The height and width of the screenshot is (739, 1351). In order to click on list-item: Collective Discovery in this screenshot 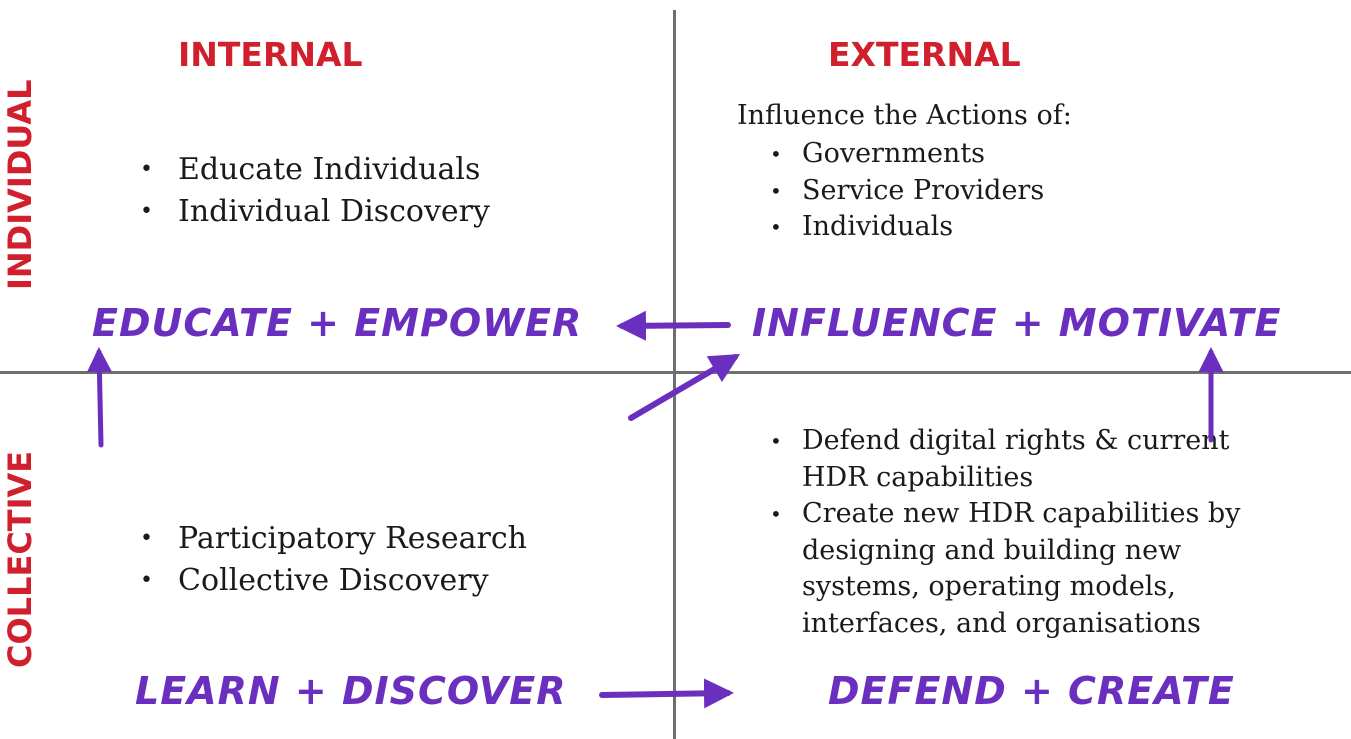, I will do `click(333, 581)`.